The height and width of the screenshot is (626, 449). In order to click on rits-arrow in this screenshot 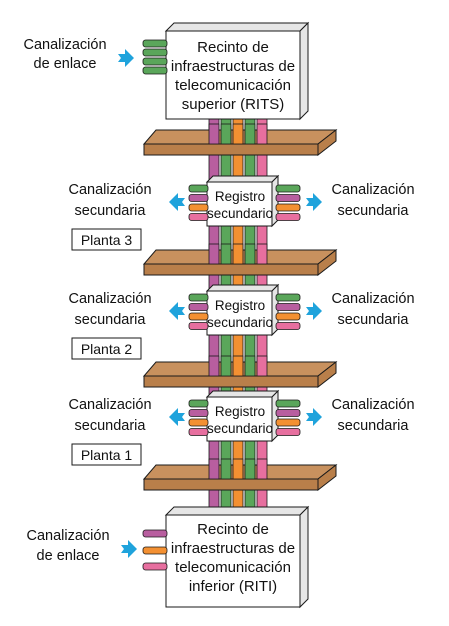, I will do `click(126, 58)`.